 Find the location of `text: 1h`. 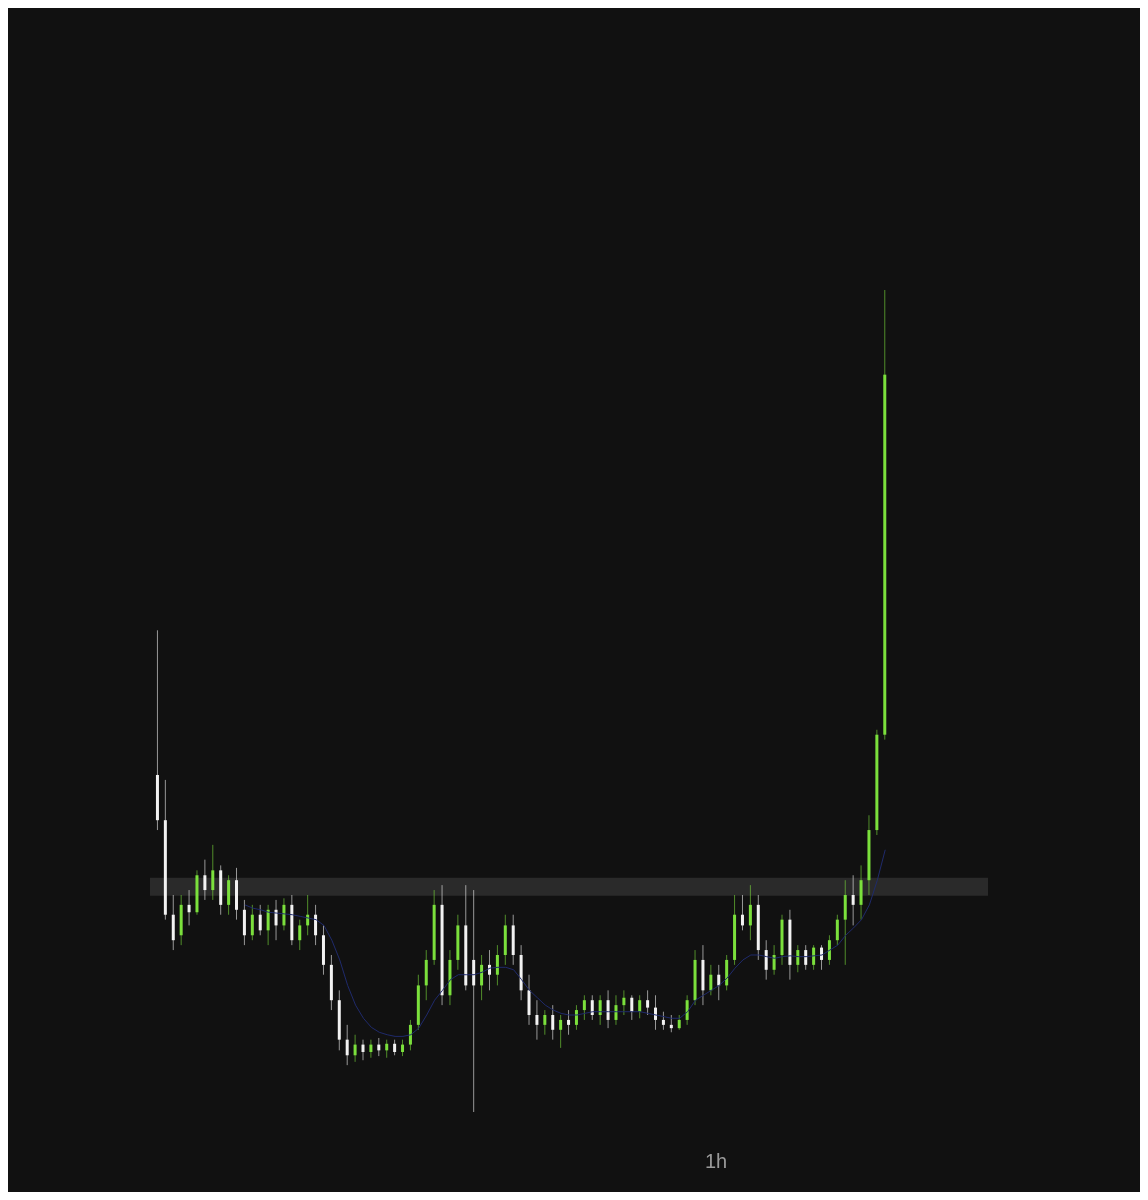

text: 1h is located at coordinates (716, 1161).